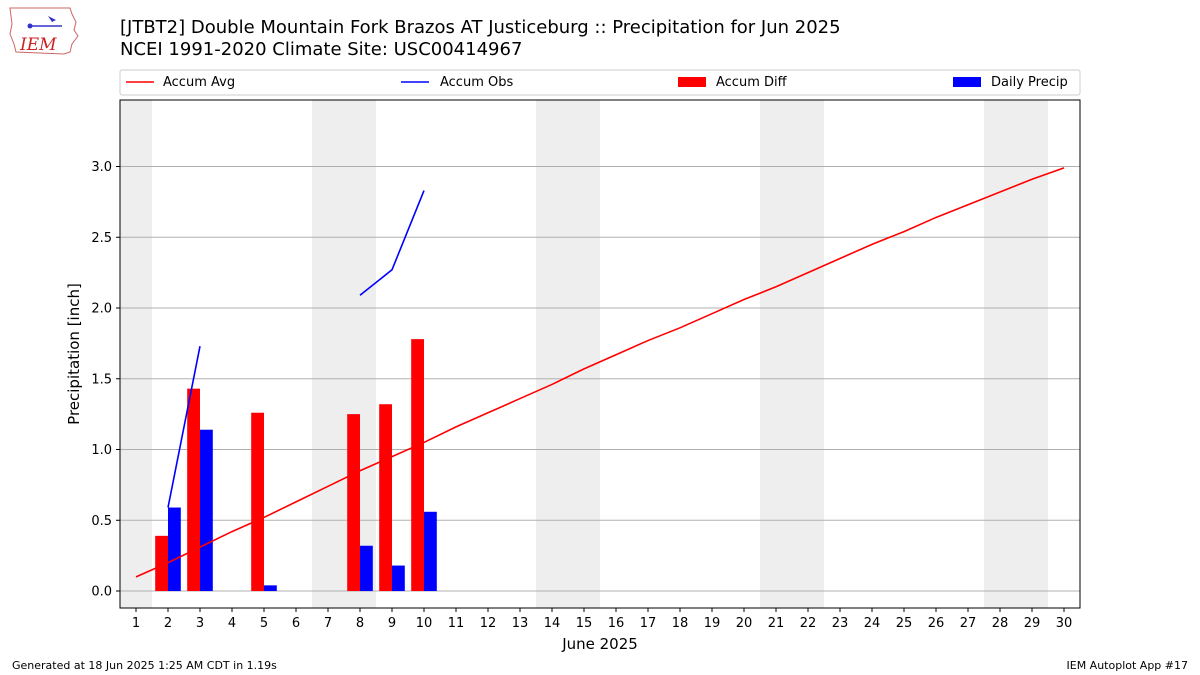 The height and width of the screenshot is (675, 1200). What do you see at coordinates (552, 623) in the screenshot?
I see `x-tick-label: 14` at bounding box center [552, 623].